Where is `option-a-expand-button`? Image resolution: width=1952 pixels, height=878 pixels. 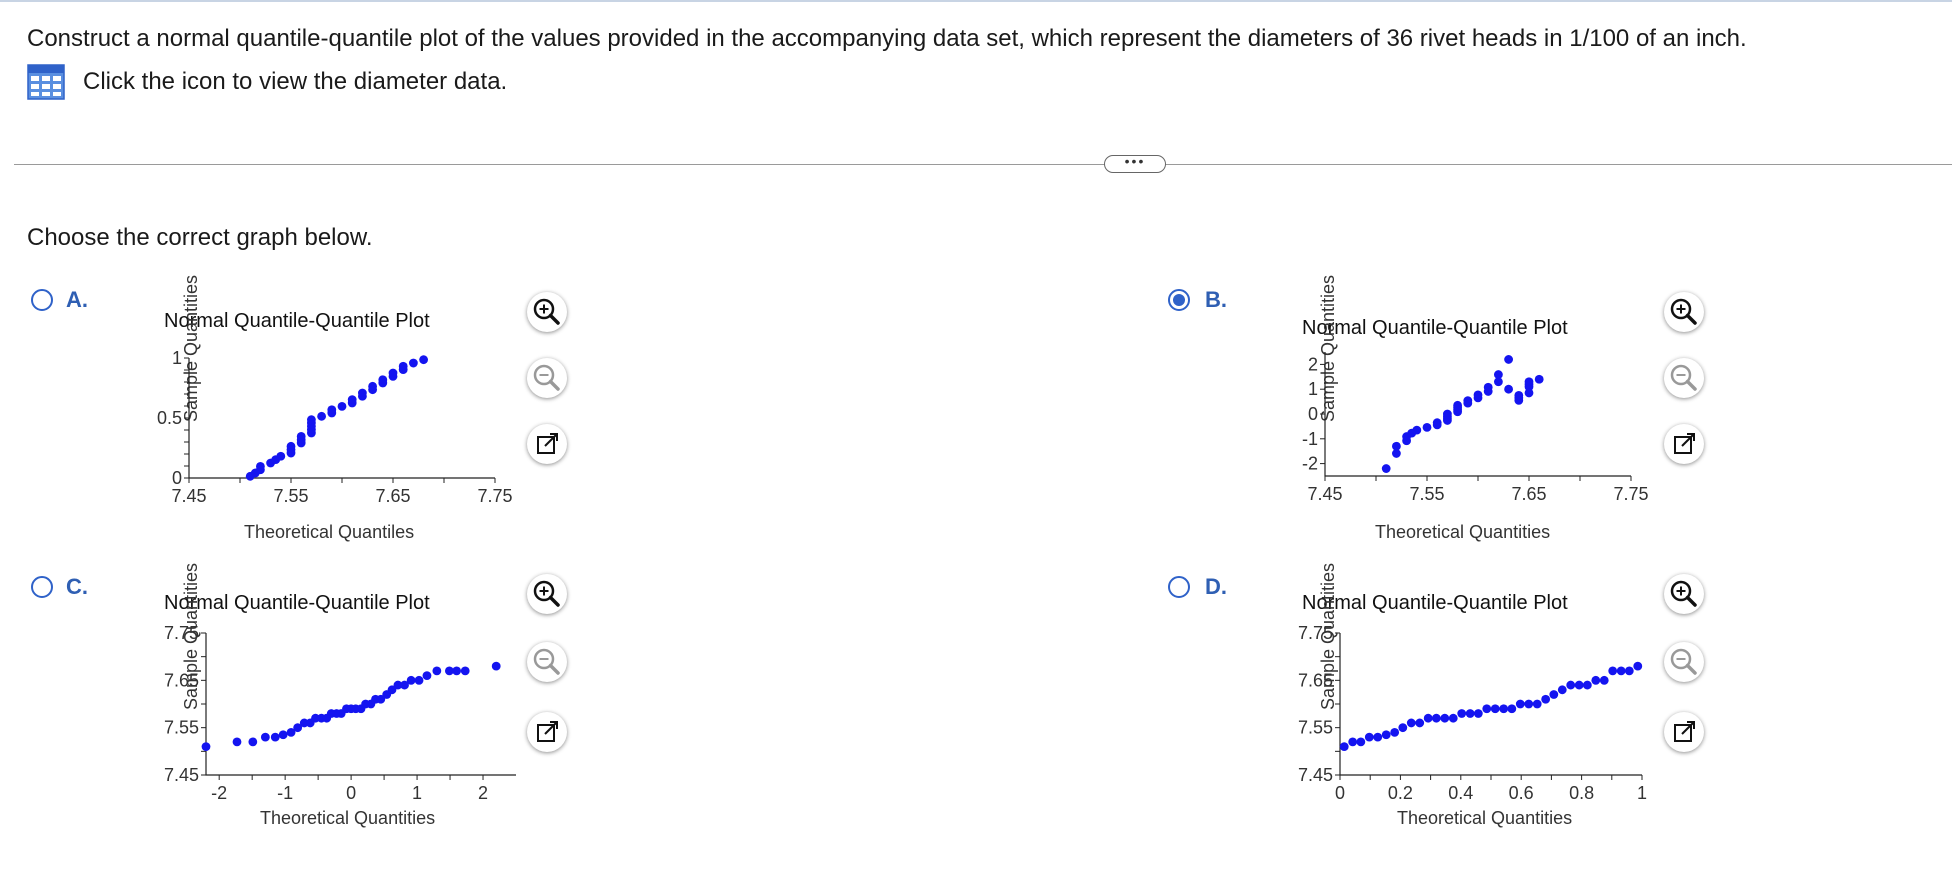
option-a-expand-button is located at coordinates (547, 444).